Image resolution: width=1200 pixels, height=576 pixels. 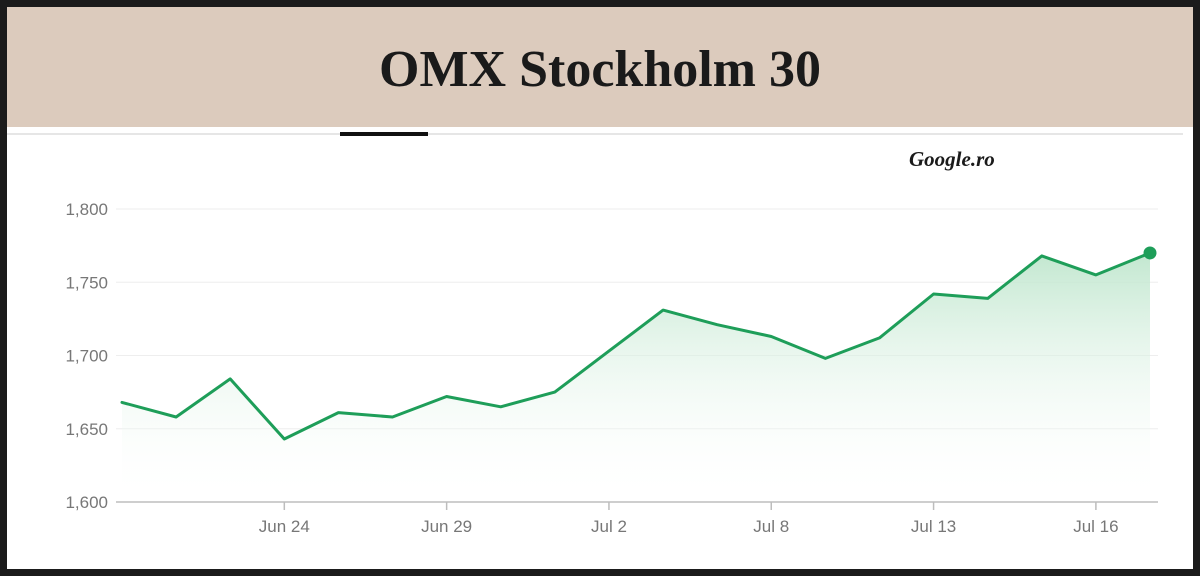 I want to click on chart-title: OMX Stockholm 30, so click(x=600, y=69).